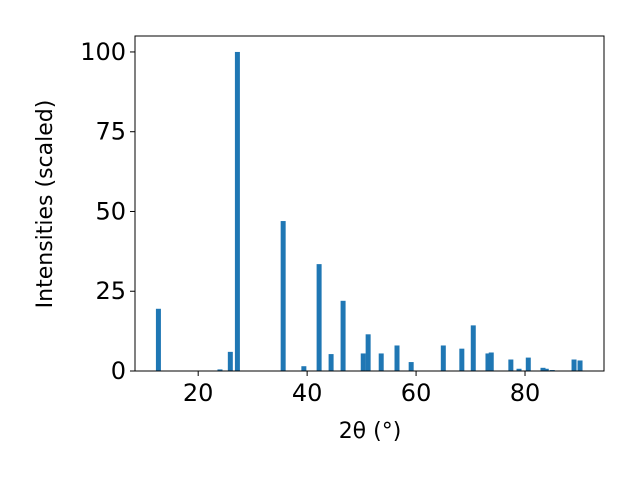 This screenshot has height=480, width=640. Describe the element at coordinates (45, 204) in the screenshot. I see `y-axis-label: Intensities (scaled)` at that location.